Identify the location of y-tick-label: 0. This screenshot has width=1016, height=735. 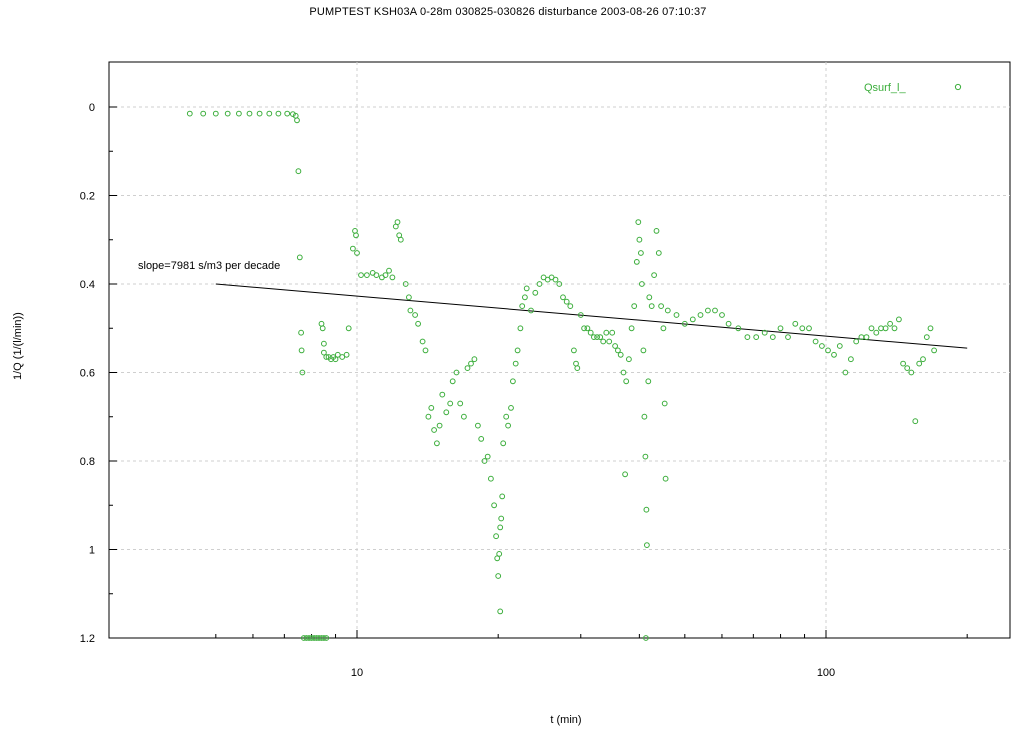
(92, 108).